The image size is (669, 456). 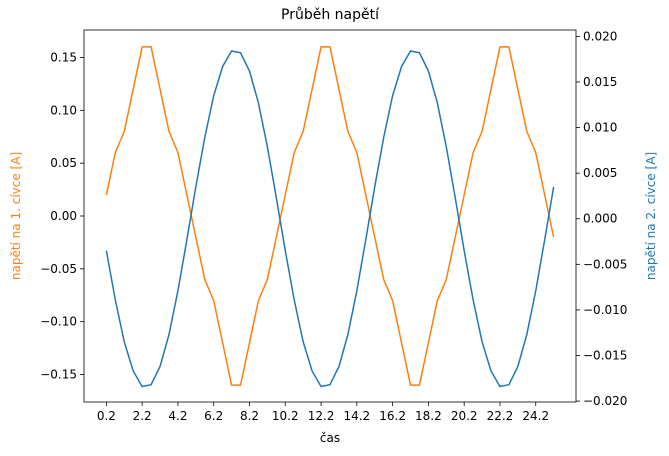 I want to click on y2-tick-label: −0.010, so click(x=605, y=310).